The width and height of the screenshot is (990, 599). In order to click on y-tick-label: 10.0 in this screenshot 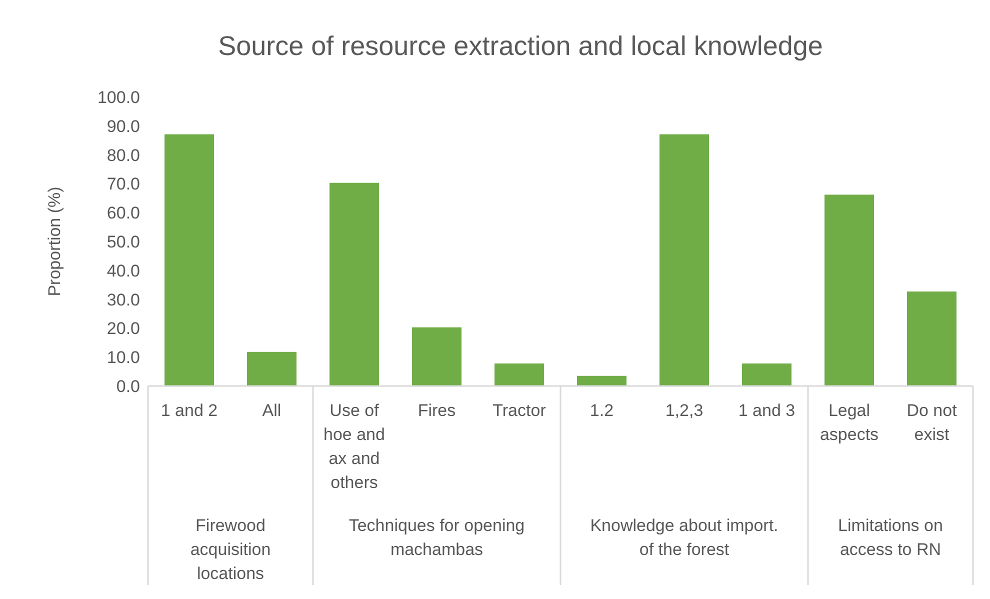, I will do `click(123, 358)`.